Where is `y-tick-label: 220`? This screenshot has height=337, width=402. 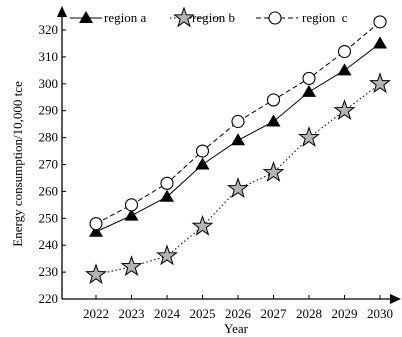
y-tick-label: 220 is located at coordinates (49, 298).